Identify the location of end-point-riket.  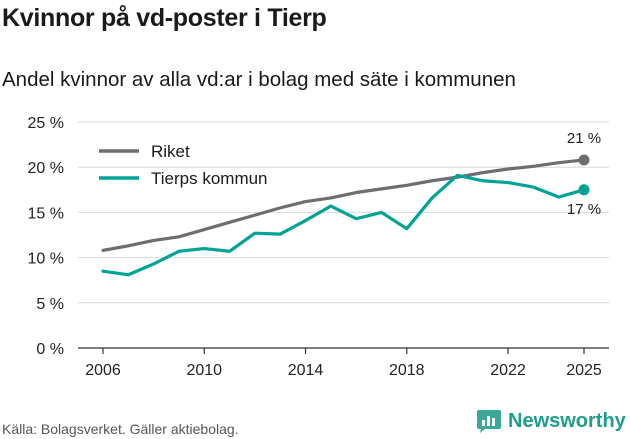
(584, 160).